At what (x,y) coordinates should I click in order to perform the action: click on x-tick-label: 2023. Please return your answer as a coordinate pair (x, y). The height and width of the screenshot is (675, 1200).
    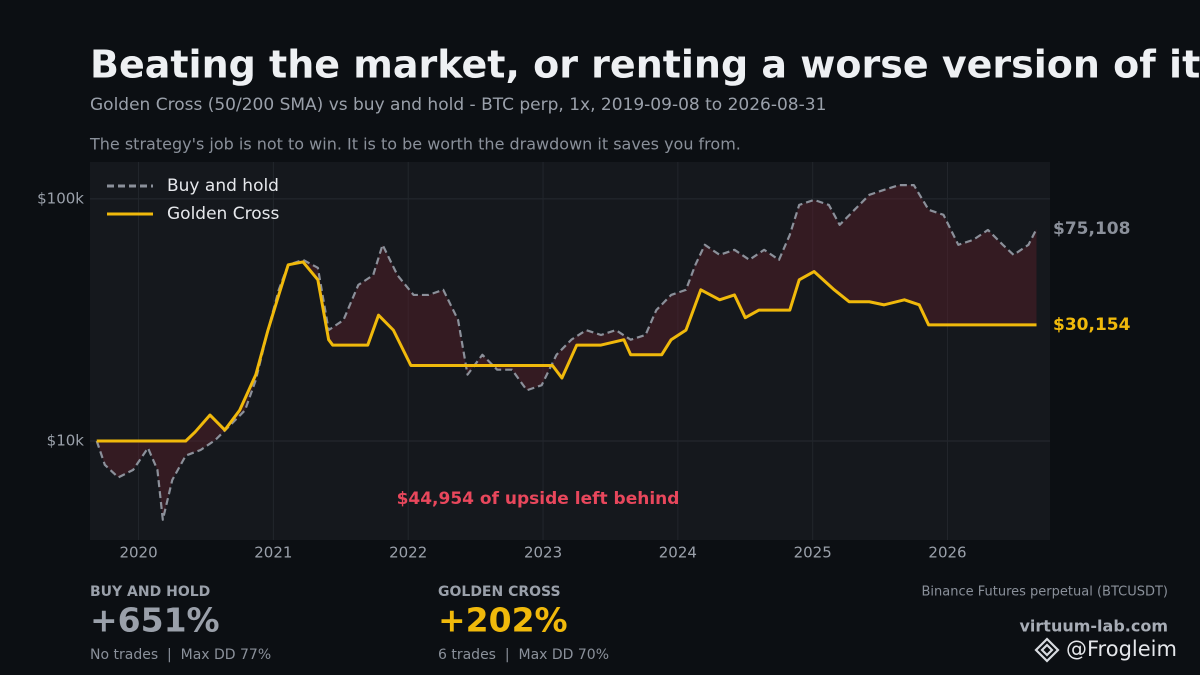
    Looking at the image, I should click on (543, 553).